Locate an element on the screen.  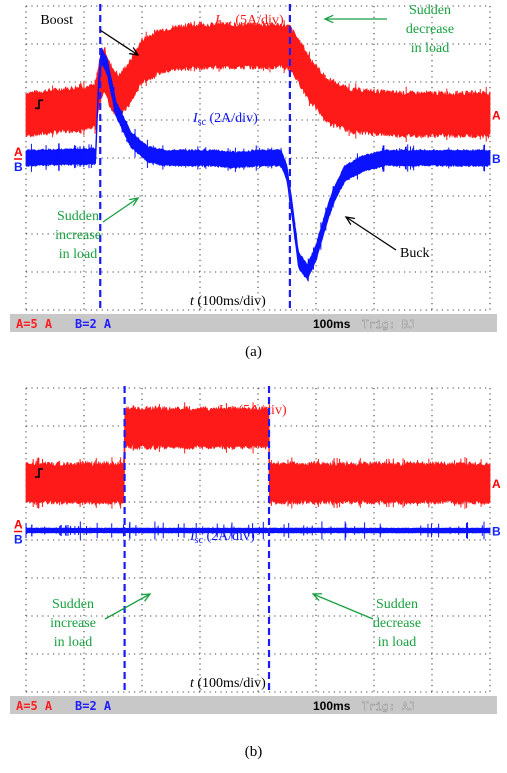
annotation: Buck is located at coordinates (387, 238).